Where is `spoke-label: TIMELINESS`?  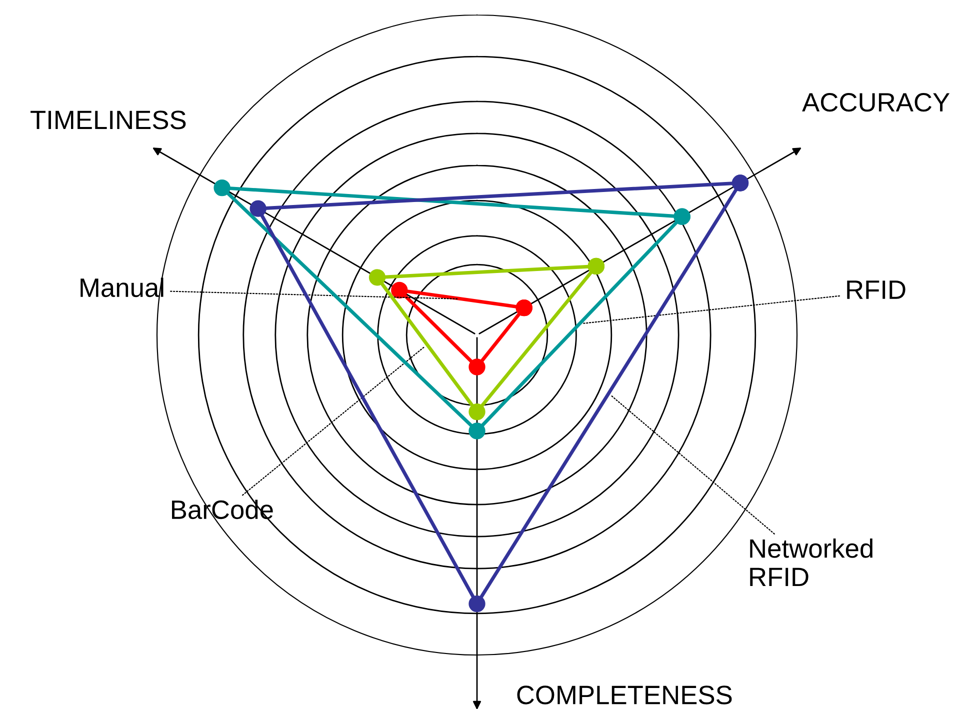 spoke-label: TIMELINESS is located at coordinates (108, 120).